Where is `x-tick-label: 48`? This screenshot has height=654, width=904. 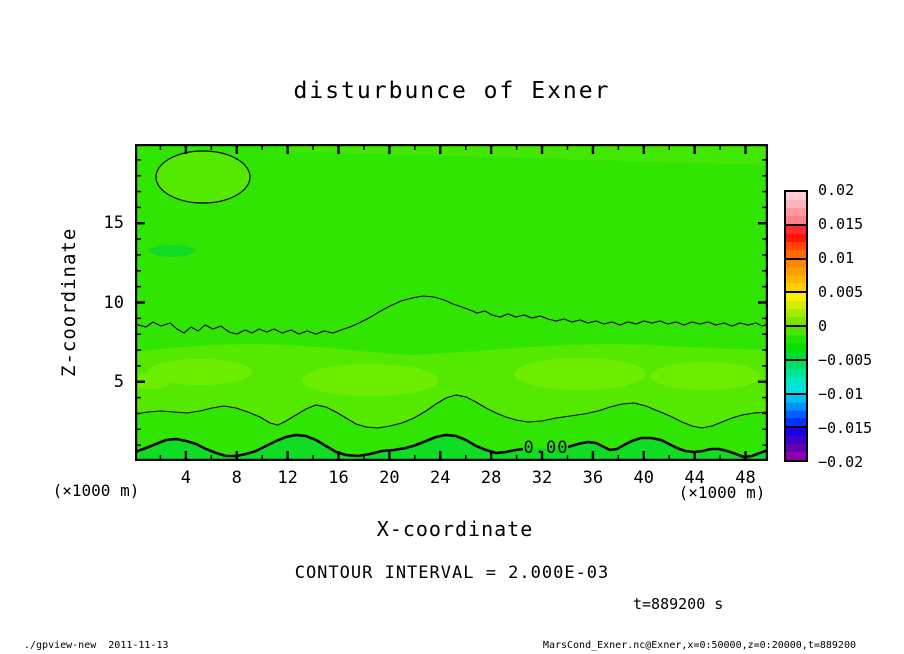
x-tick-label: 48 is located at coordinates (745, 478).